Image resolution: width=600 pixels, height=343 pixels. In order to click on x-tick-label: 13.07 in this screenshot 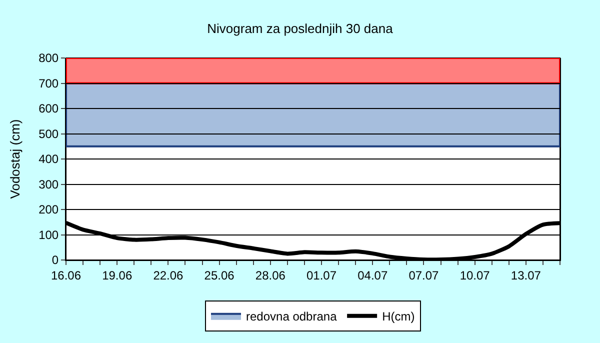, I will do `click(526, 275)`.